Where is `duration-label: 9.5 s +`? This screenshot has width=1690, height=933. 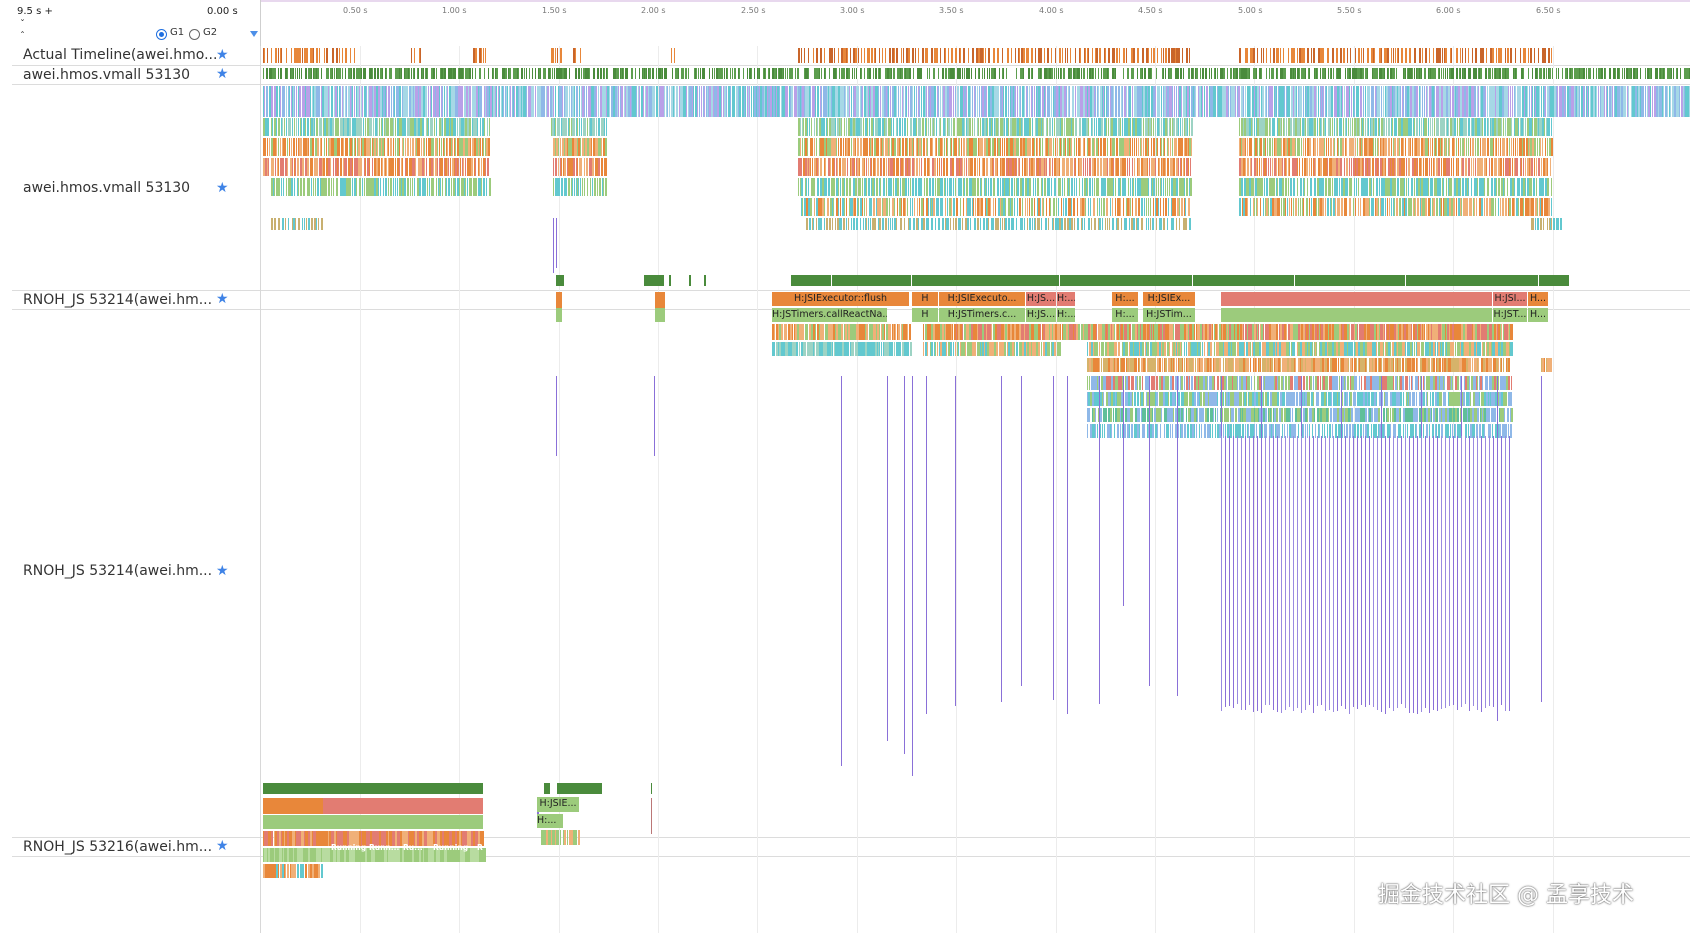
duration-label: 9.5 s + is located at coordinates (35, 11).